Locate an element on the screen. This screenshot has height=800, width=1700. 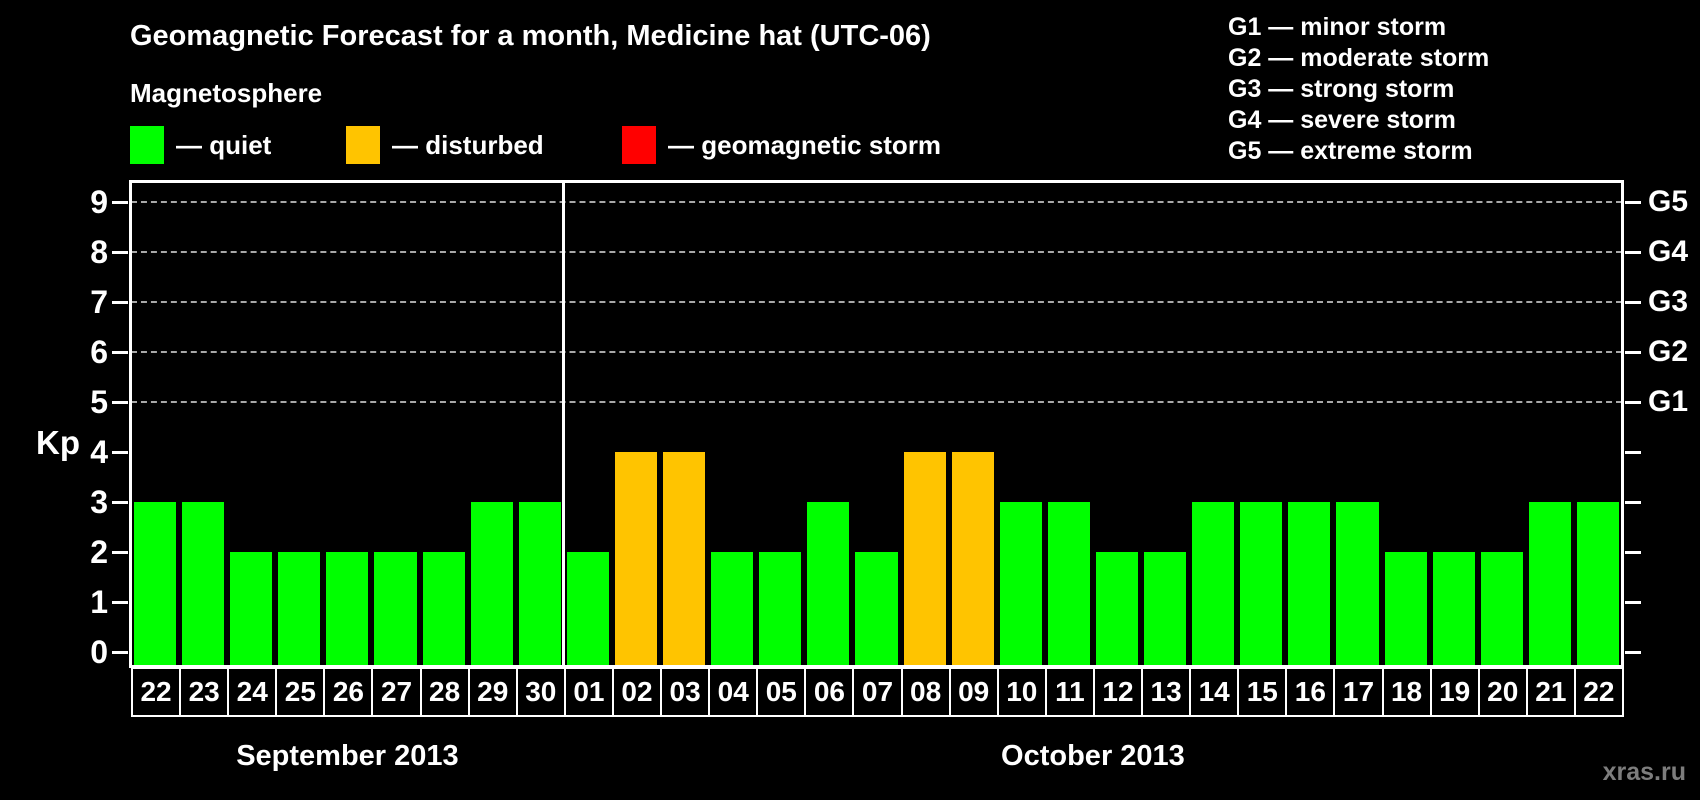
legend-item-disturbed: — disturbed is located at coordinates (445, 145).